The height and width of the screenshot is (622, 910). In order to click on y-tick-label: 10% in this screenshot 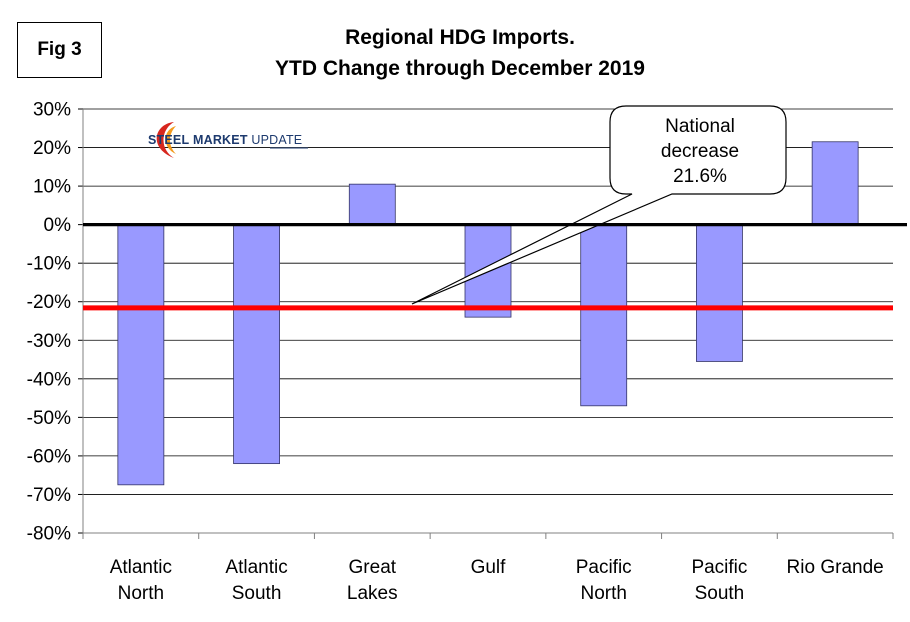, I will do `click(52, 187)`.